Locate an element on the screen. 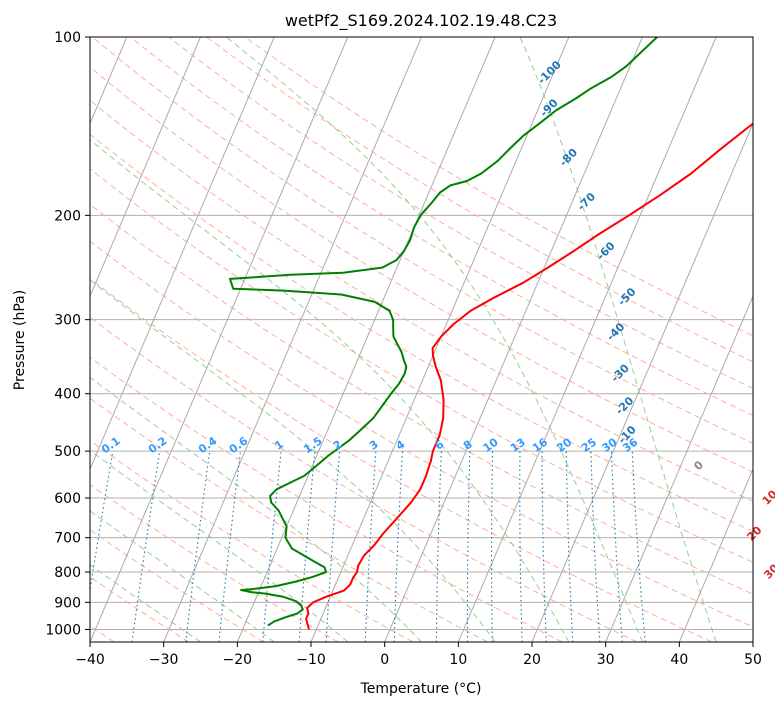 This screenshot has height=708, width=775. y-tick-label: 200 is located at coordinates (67, 216).